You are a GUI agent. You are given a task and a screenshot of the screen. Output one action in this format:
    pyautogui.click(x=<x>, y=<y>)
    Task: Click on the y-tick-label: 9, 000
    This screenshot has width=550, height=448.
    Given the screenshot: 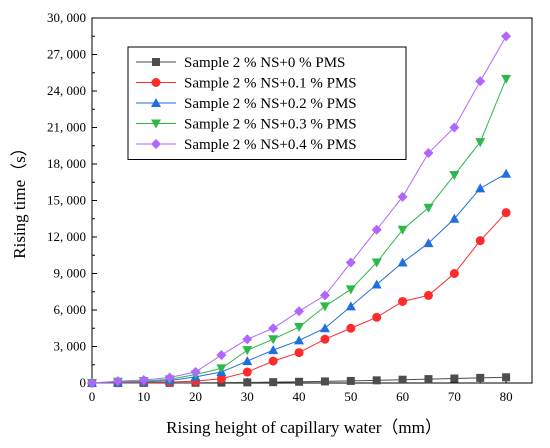 What is the action you would take?
    pyautogui.click(x=70, y=273)
    